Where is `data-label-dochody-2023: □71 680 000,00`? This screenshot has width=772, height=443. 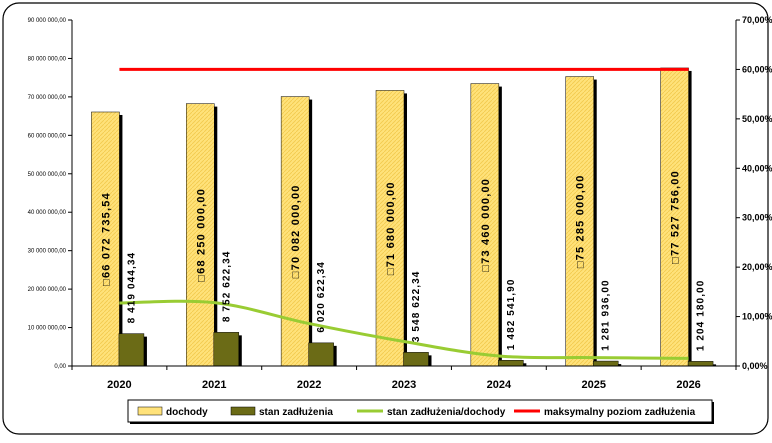
data-label-dochody-2023: □71 680 000,00 is located at coordinates (391, 228).